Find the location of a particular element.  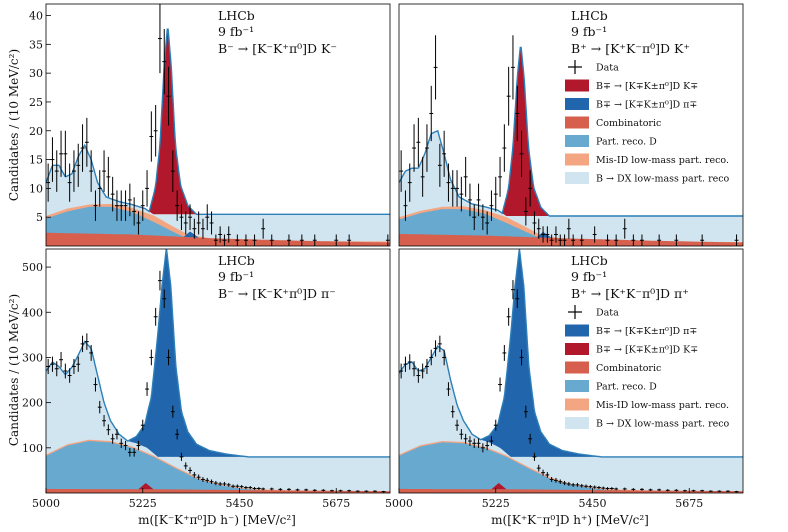

combinatoric-area is located at coordinates (571, 490).